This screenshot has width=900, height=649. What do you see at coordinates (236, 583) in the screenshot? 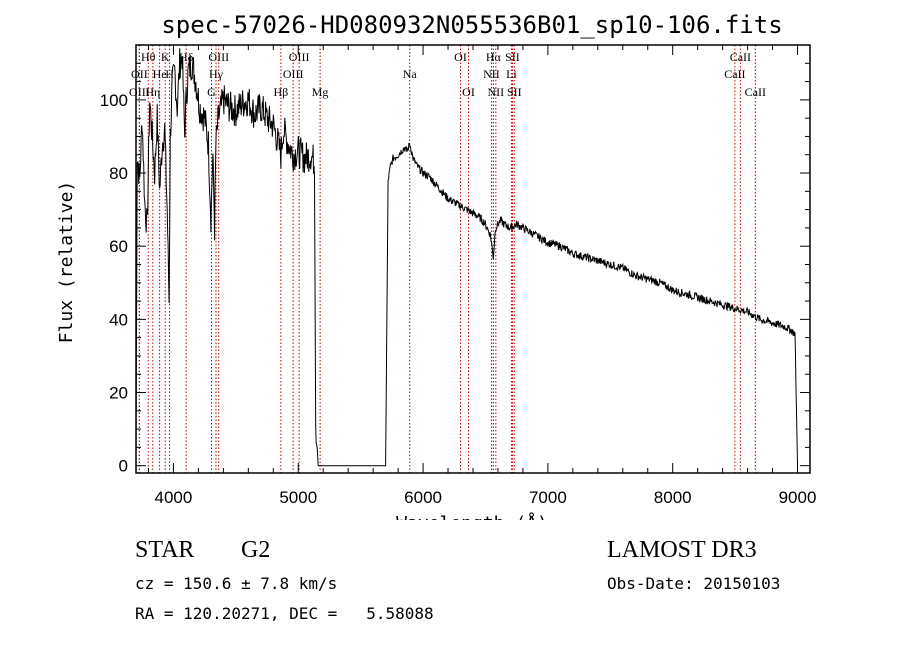
I see `redshift-readout: cz = 150.6 ± 7.8 km/s` at bounding box center [236, 583].